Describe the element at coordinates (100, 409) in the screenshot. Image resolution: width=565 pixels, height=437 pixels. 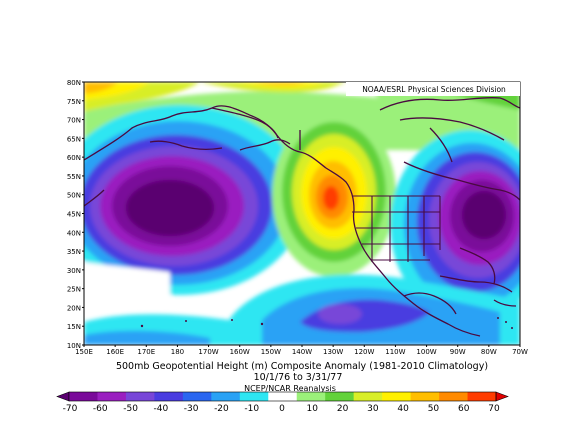
I see `colorbar-tick-label: -60` at that location.